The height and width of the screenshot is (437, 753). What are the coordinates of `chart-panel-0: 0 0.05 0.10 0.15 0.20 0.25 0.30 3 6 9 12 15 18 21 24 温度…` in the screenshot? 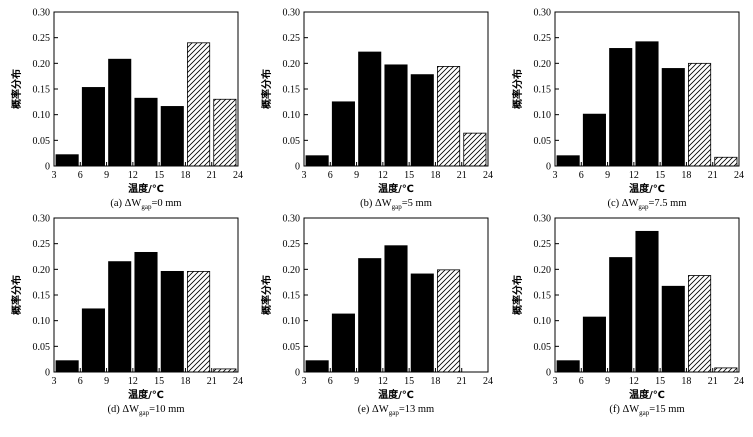 It's located at (126, 110).